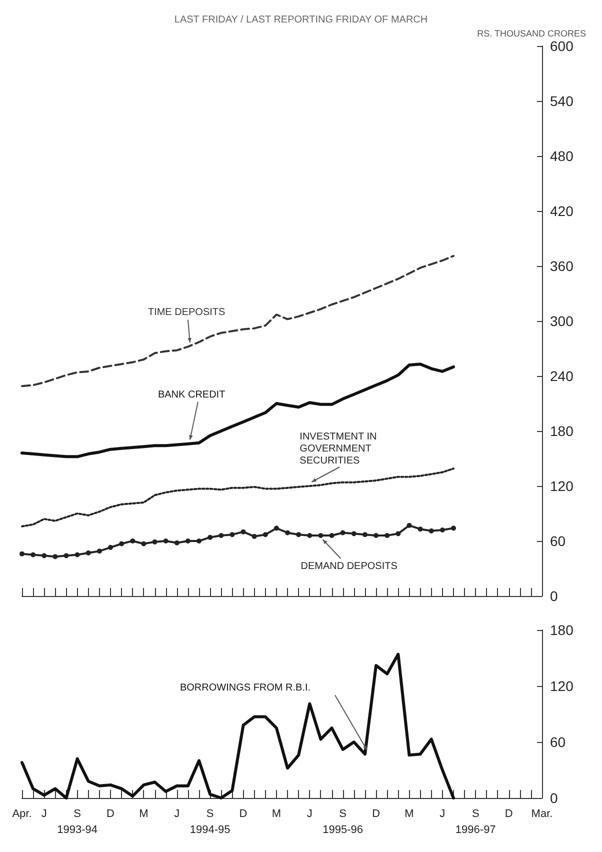 The height and width of the screenshot is (852, 602). Describe the element at coordinates (562, 266) in the screenshot. I see `y-tick-label: 360` at that location.